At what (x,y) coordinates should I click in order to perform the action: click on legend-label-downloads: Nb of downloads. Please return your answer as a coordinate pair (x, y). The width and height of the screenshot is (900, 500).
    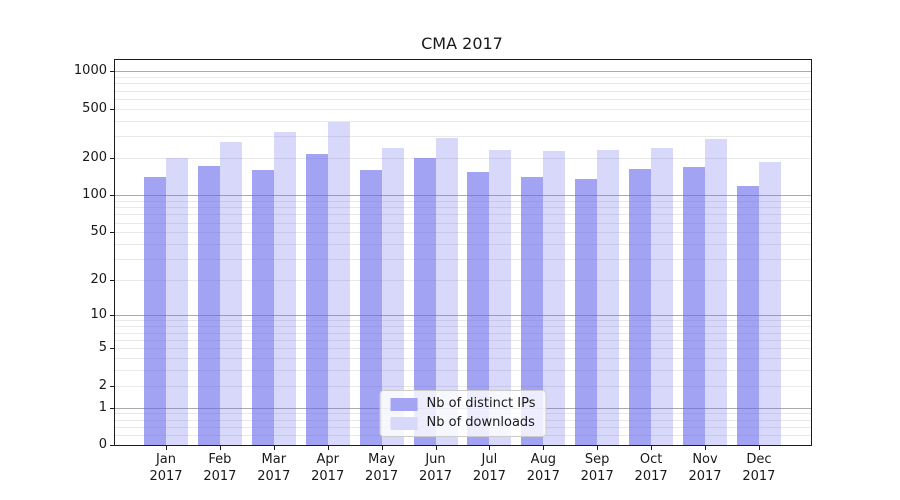
    Looking at the image, I should click on (480, 422).